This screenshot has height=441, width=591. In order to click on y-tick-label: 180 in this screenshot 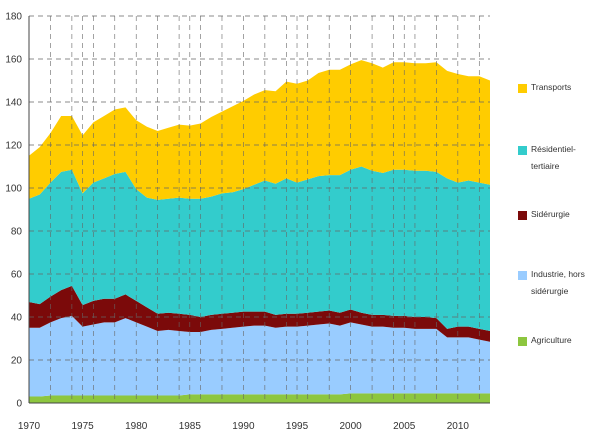, I will do `click(13, 17)`.